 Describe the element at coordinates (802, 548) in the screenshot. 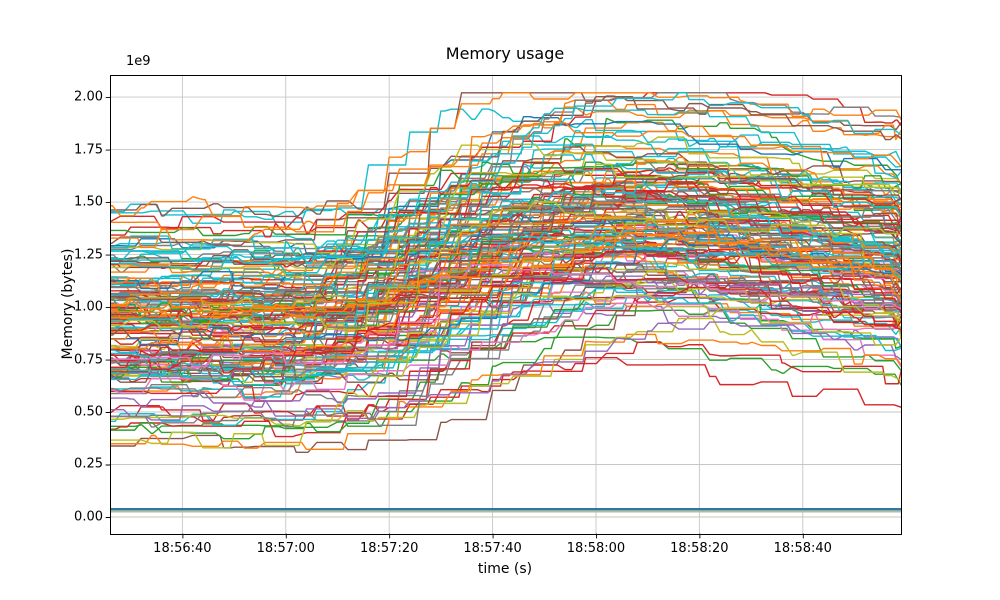

I see `x-tick-label: 18:58:40` at that location.